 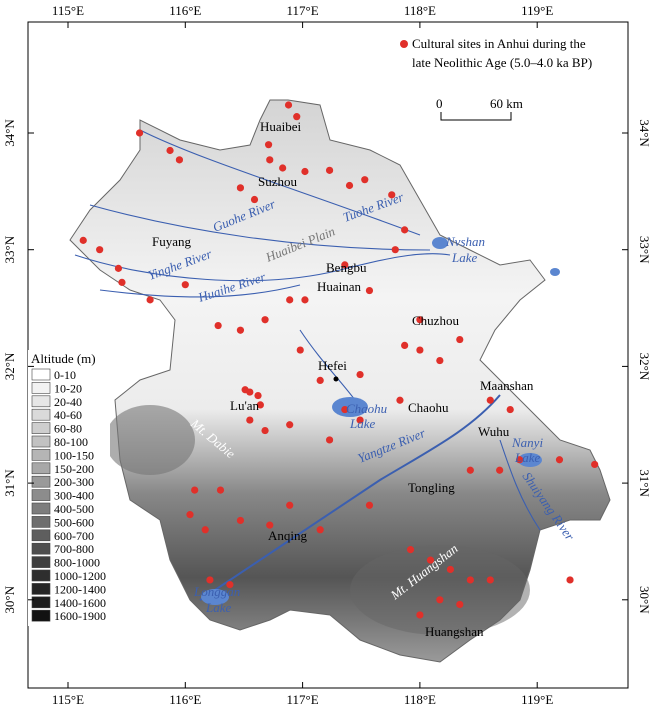 I want to click on legend-label: 40-60, so click(x=68, y=415).